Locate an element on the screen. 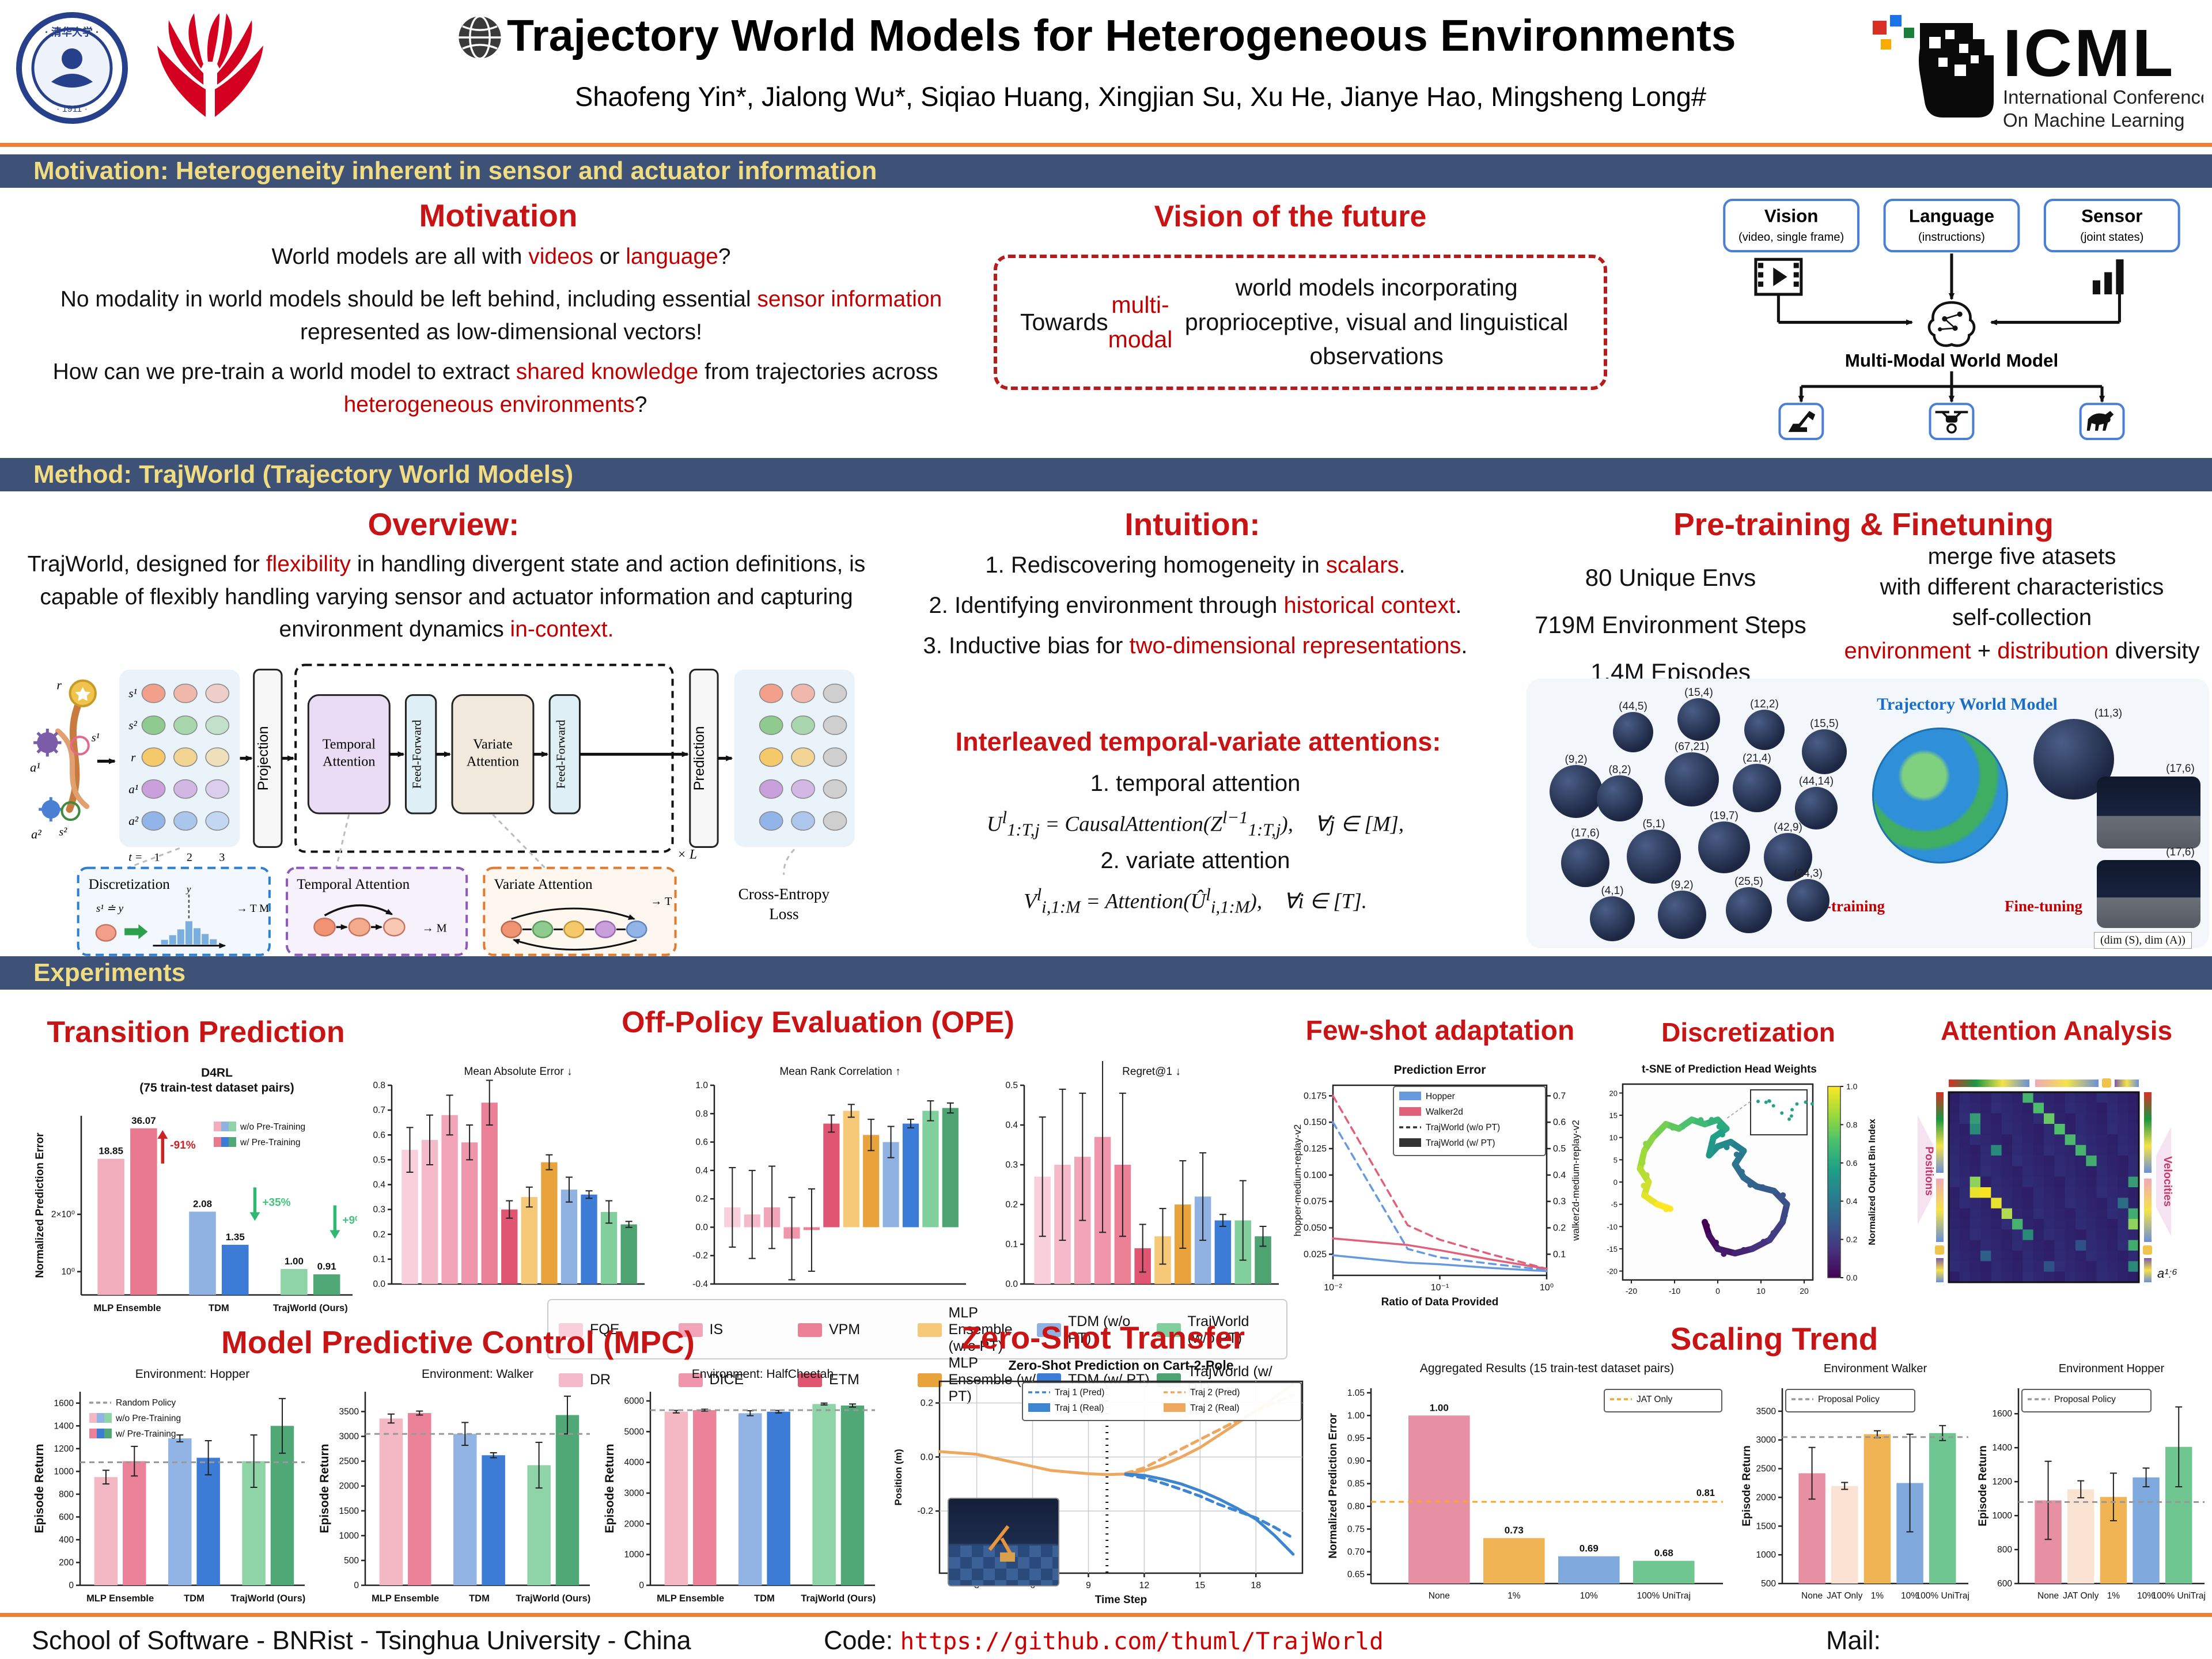 The height and width of the screenshot is (1659, 2212). variate-attention-detail: Variate Attention → T is located at coordinates (580, 911).